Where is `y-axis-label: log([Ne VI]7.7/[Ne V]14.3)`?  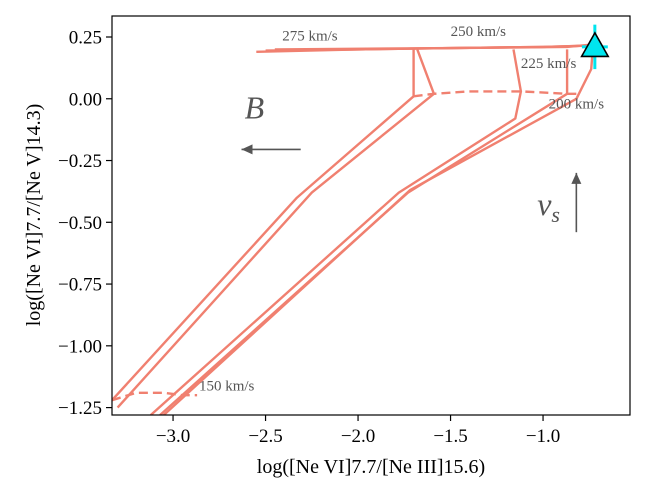
y-axis-label: log([Ne VI]7.7/[Ne V]14.3) is located at coordinates (34, 215).